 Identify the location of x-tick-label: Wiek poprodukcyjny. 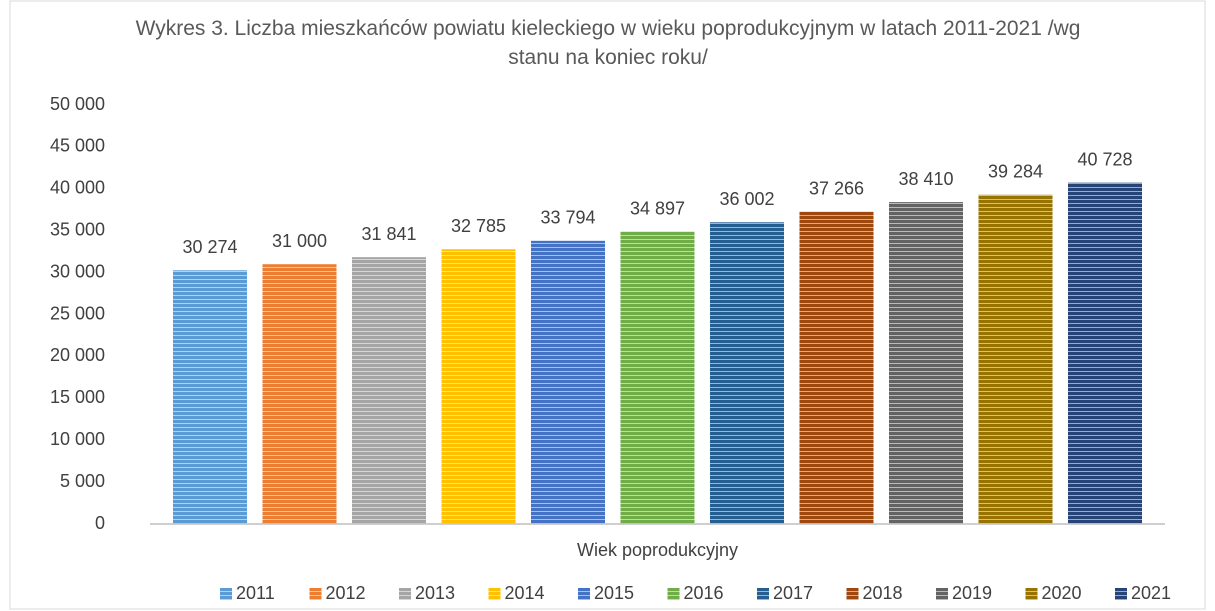
(657, 550).